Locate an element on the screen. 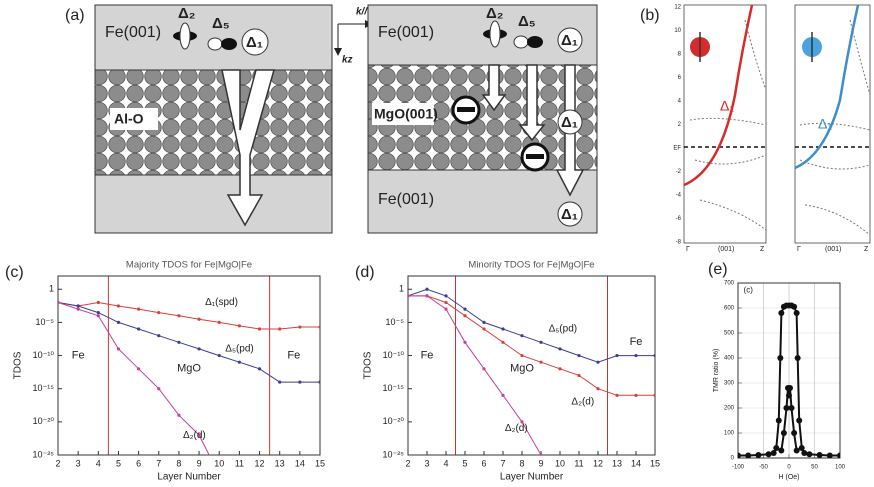 The height and width of the screenshot is (487, 874). axis-arrows is located at coordinates (353, 38).